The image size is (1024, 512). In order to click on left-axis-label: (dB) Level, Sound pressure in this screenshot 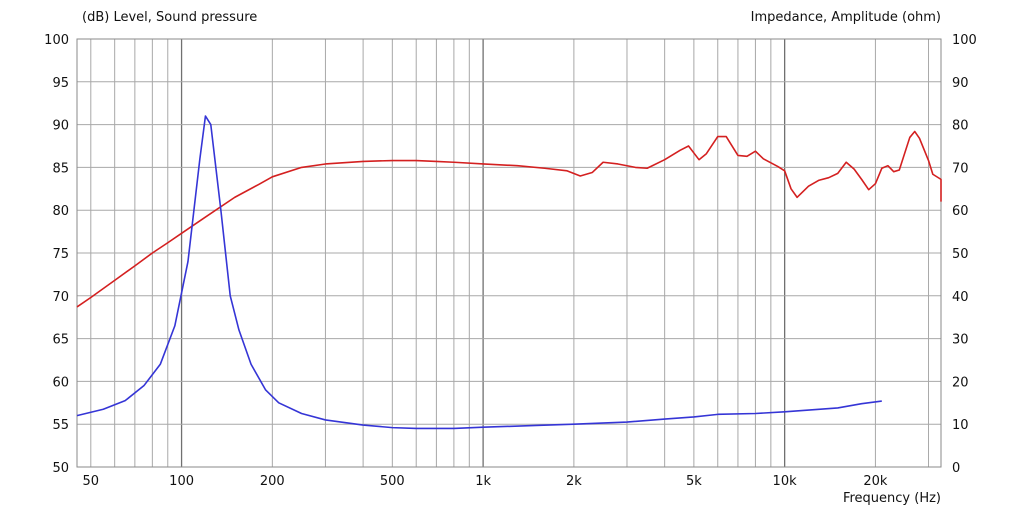, I will do `click(169, 17)`.